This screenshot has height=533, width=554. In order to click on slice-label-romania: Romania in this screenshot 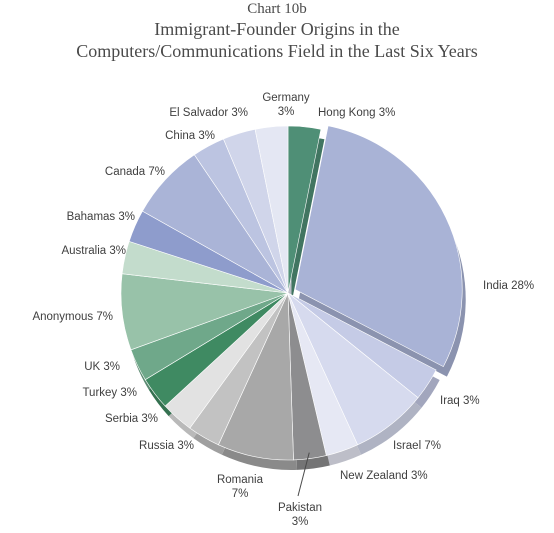, I will do `click(240, 480)`.